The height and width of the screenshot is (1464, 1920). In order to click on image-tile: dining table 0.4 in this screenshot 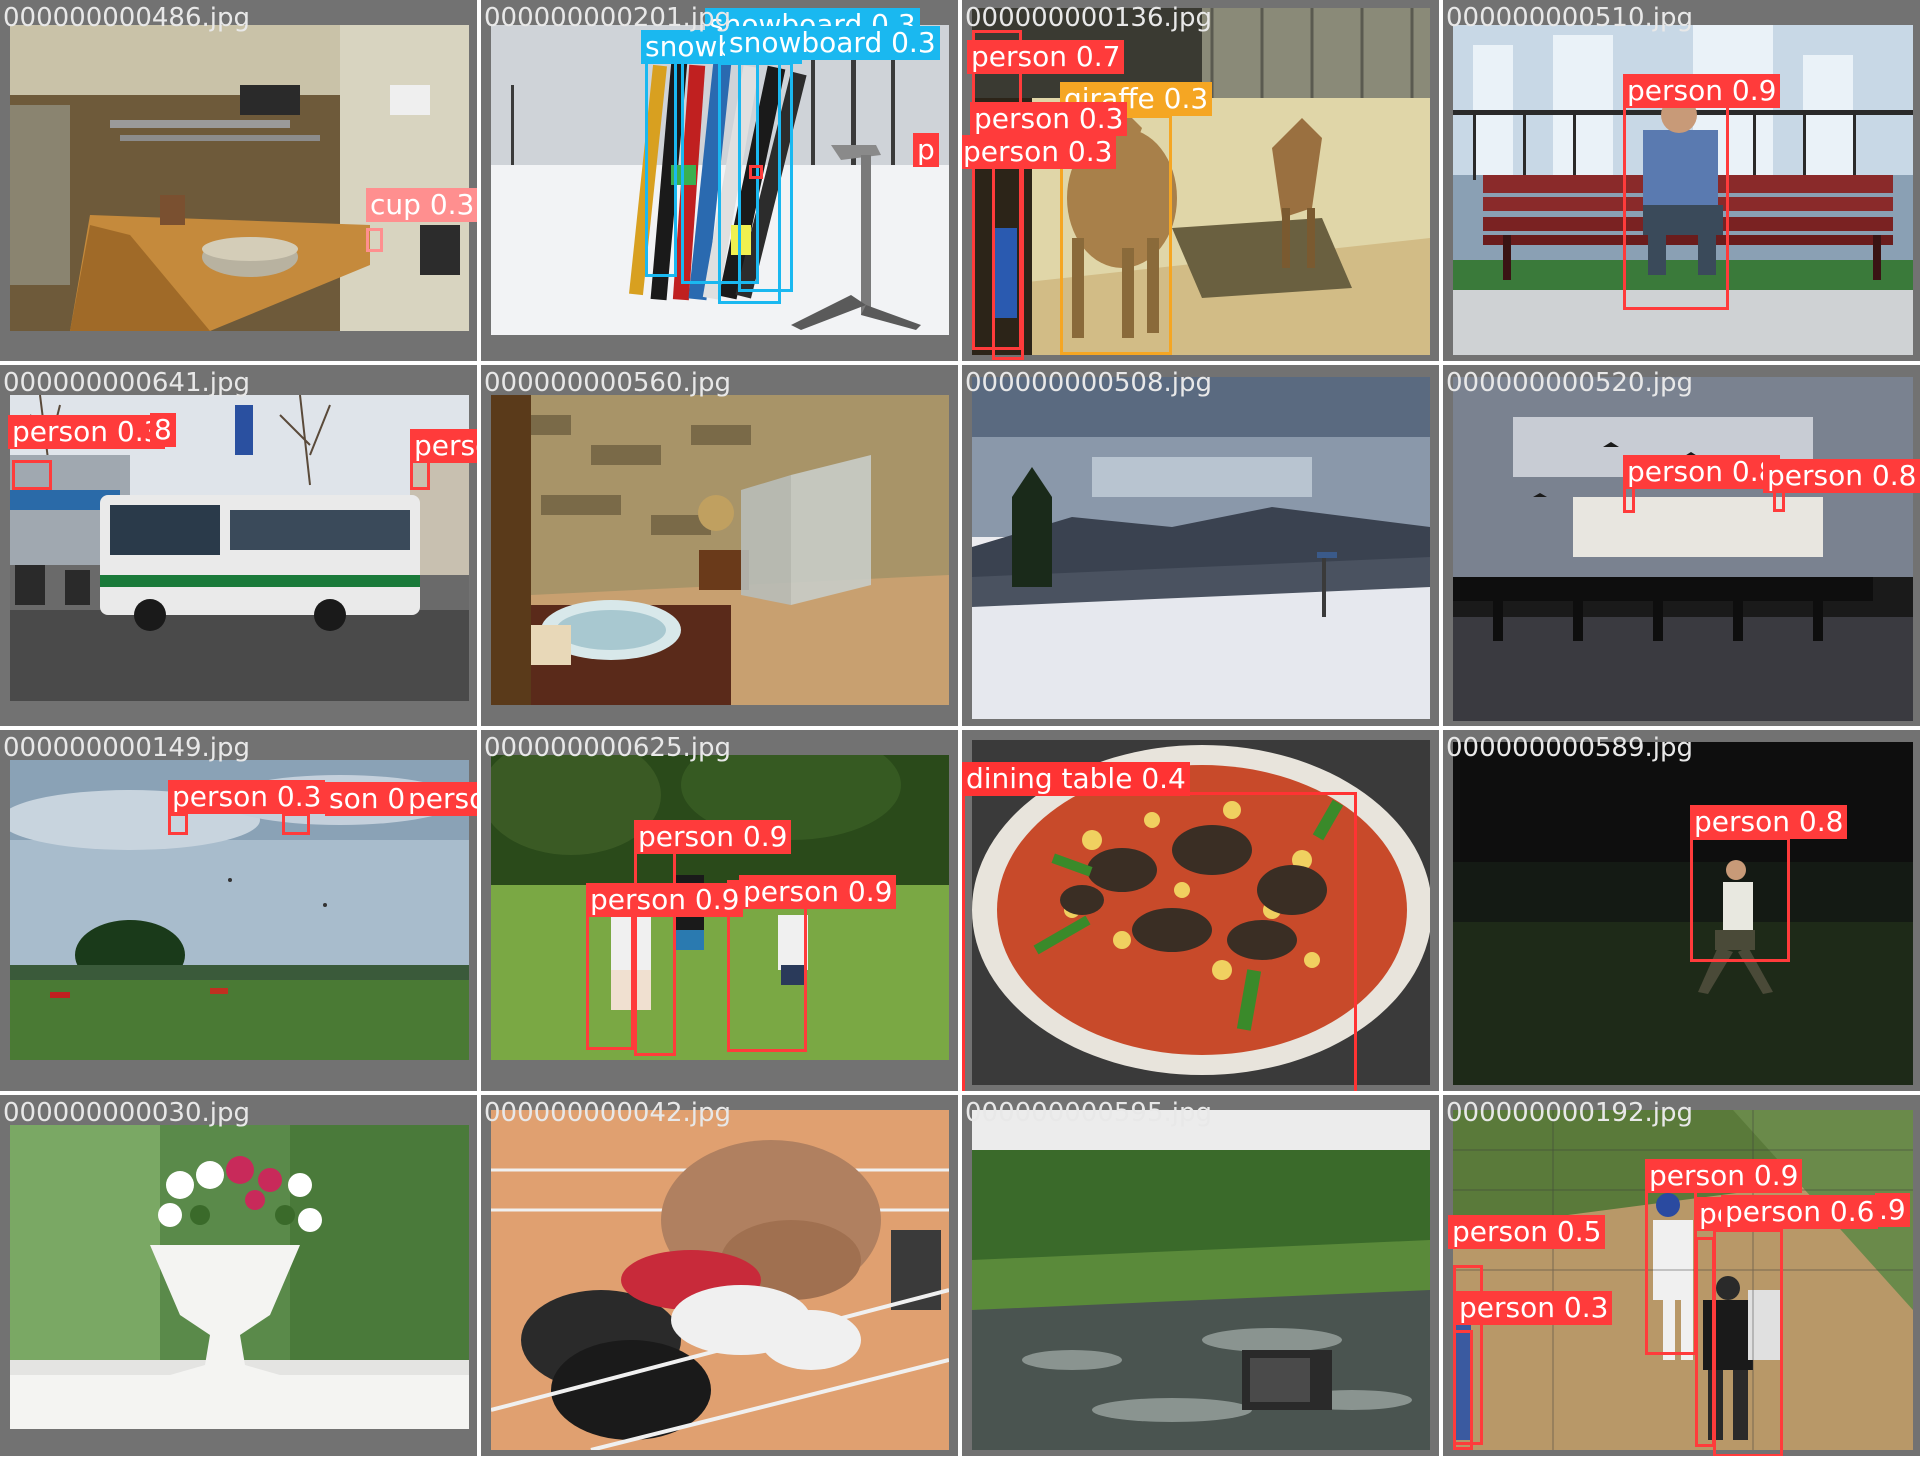, I will do `click(1200, 910)`.